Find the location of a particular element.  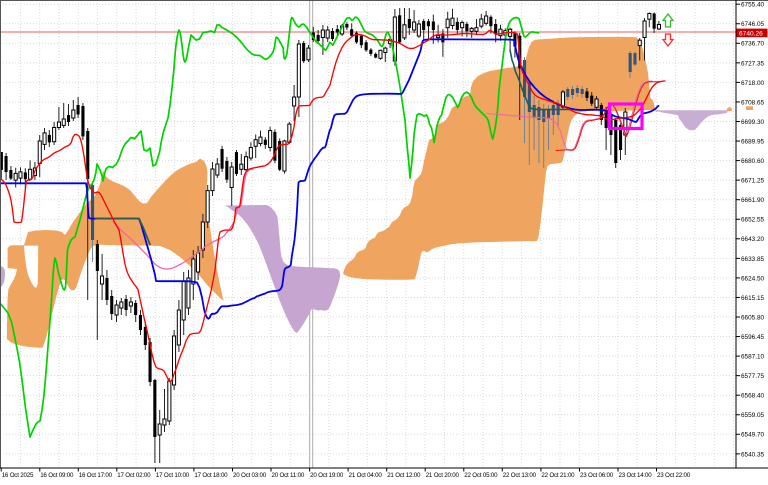

svg-text: 20 Oct 19:00 is located at coordinates (327, 475).